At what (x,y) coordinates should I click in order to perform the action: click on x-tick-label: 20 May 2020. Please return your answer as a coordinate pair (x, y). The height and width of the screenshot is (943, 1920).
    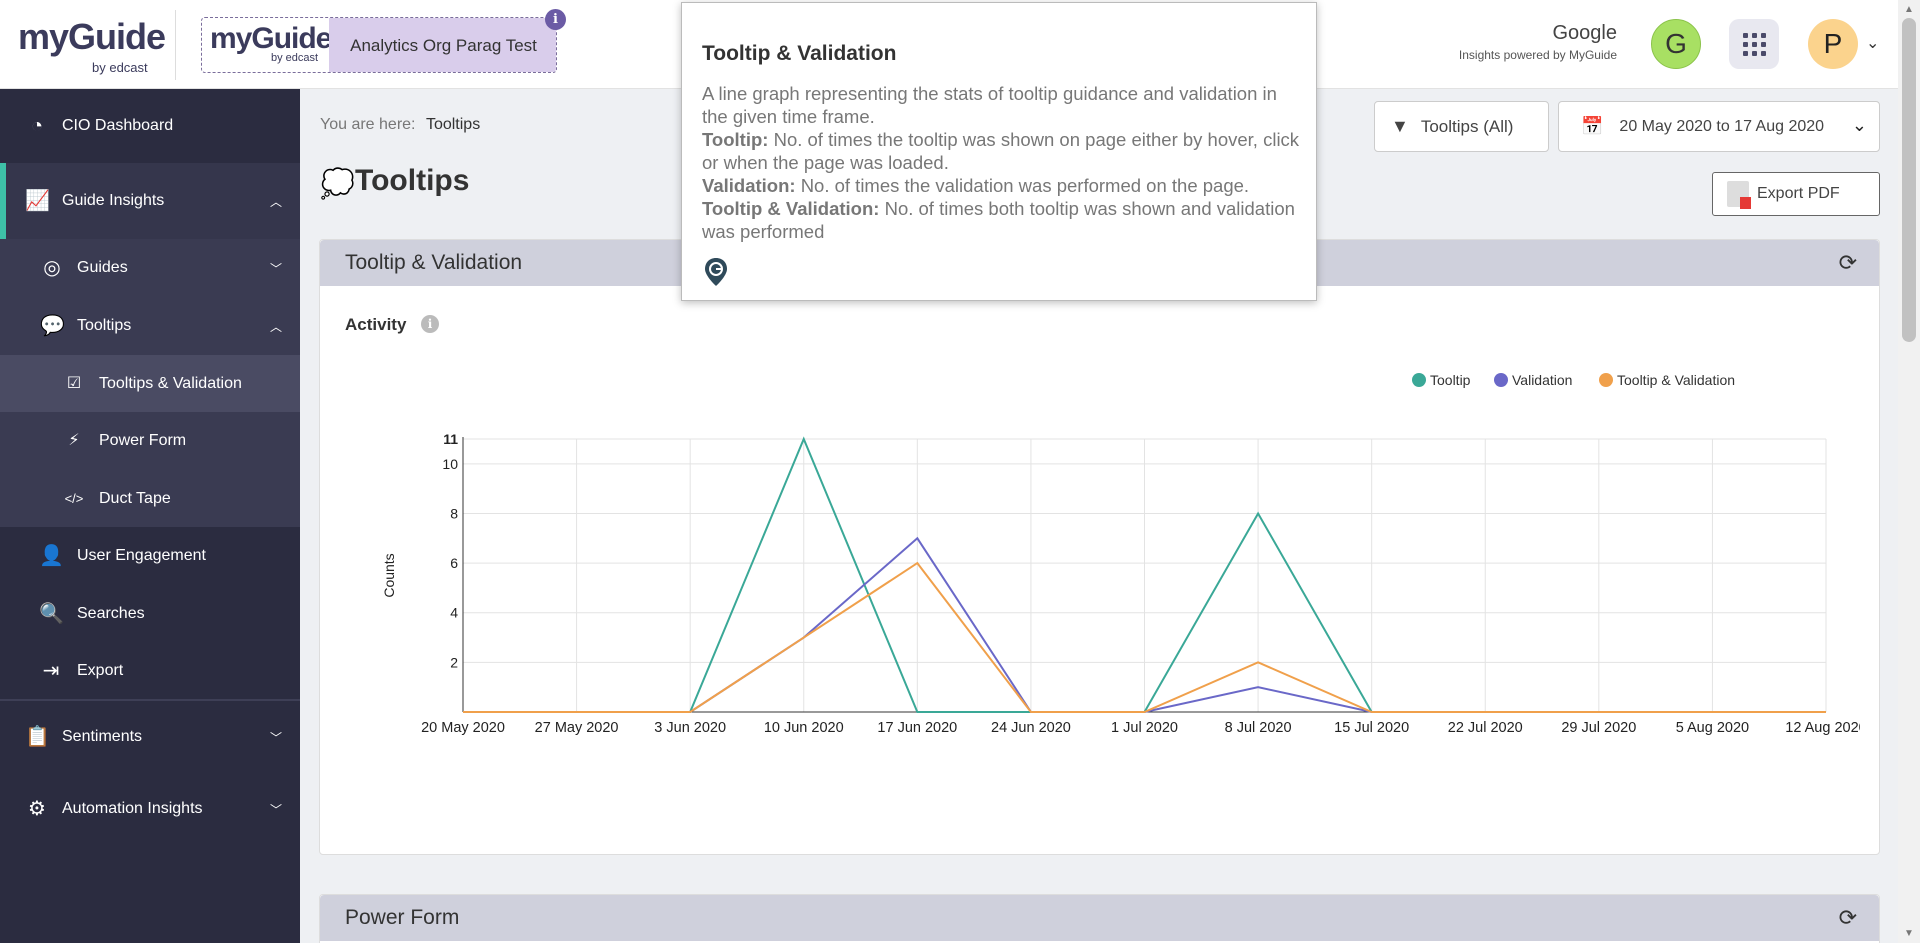
    Looking at the image, I should click on (463, 728).